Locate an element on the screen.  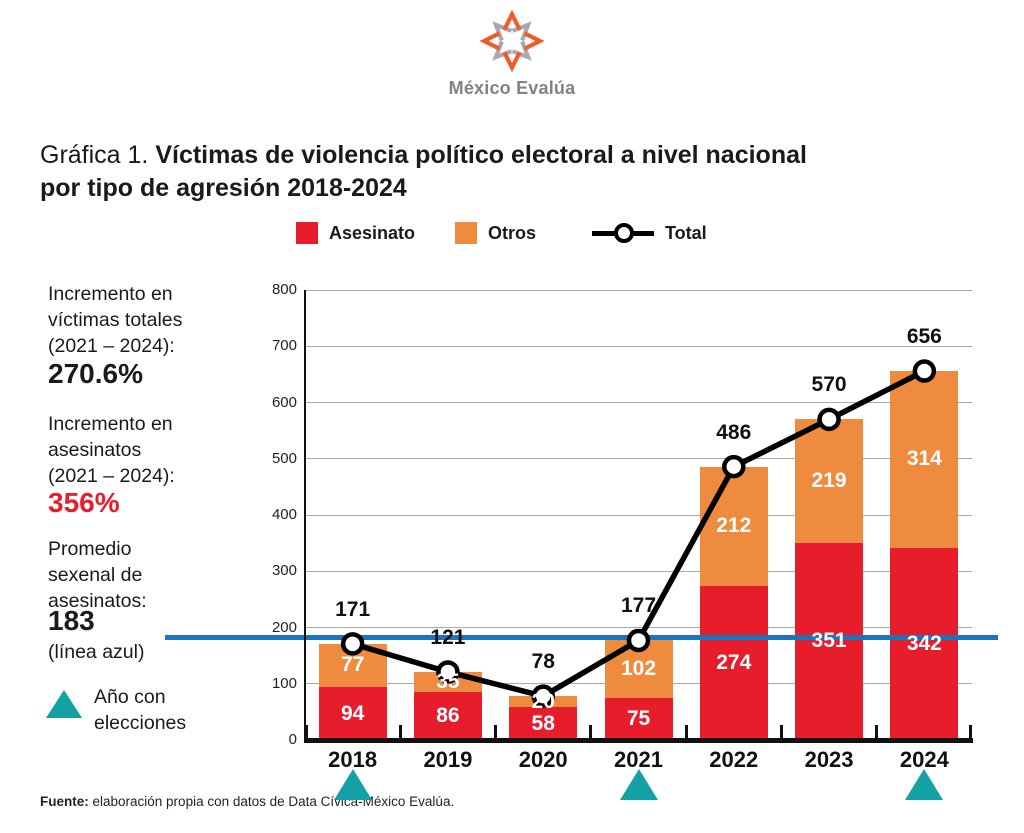
total-label-2022: 486 is located at coordinates (734, 432).